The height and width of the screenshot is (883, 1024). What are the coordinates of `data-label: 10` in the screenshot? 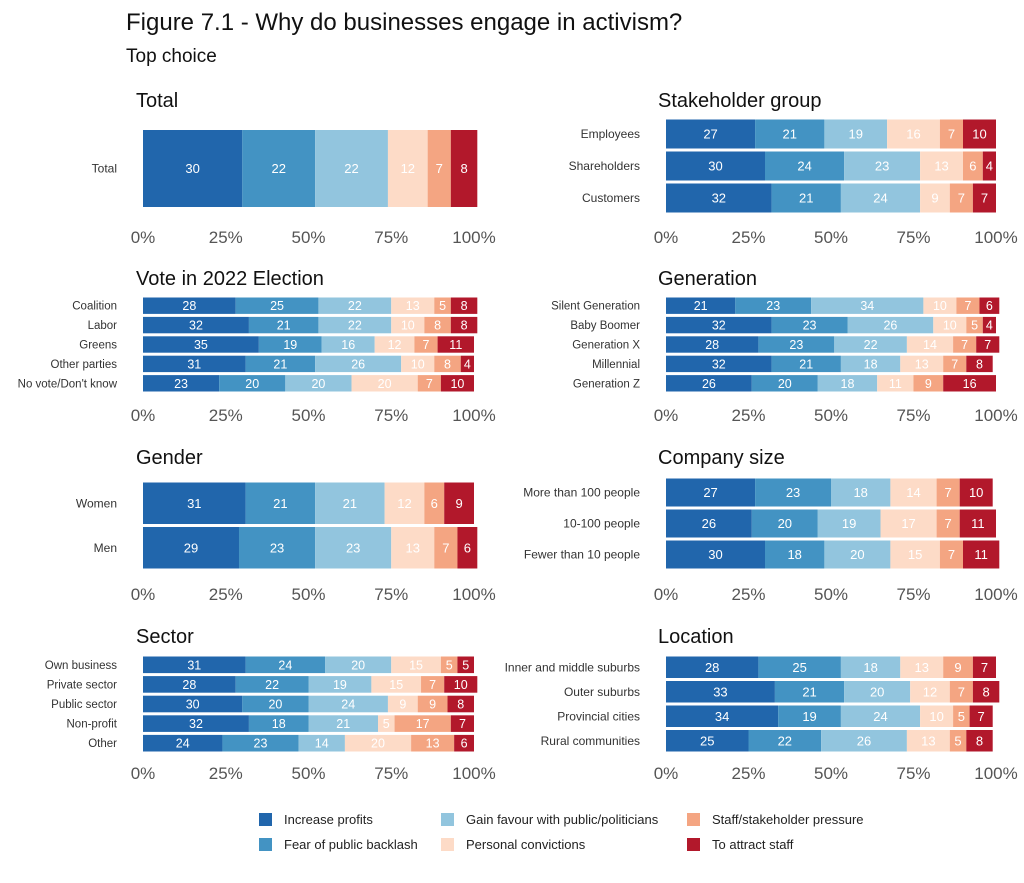 It's located at (418, 364).